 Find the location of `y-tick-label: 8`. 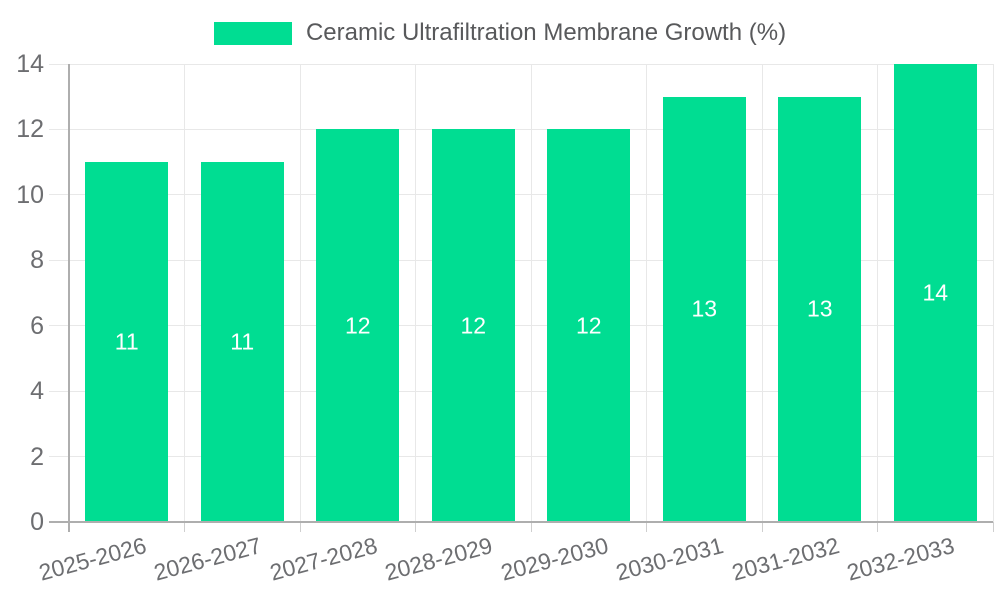

y-tick-label: 8 is located at coordinates (37, 260).